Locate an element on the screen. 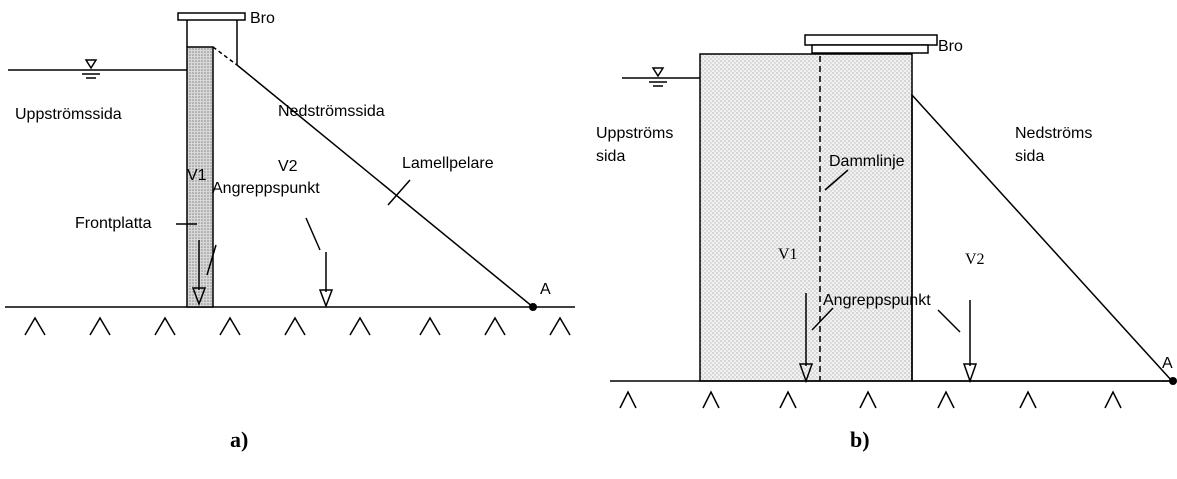 Image resolution: width=1177 pixels, height=479 pixels. bridge-base is located at coordinates (870, 49).